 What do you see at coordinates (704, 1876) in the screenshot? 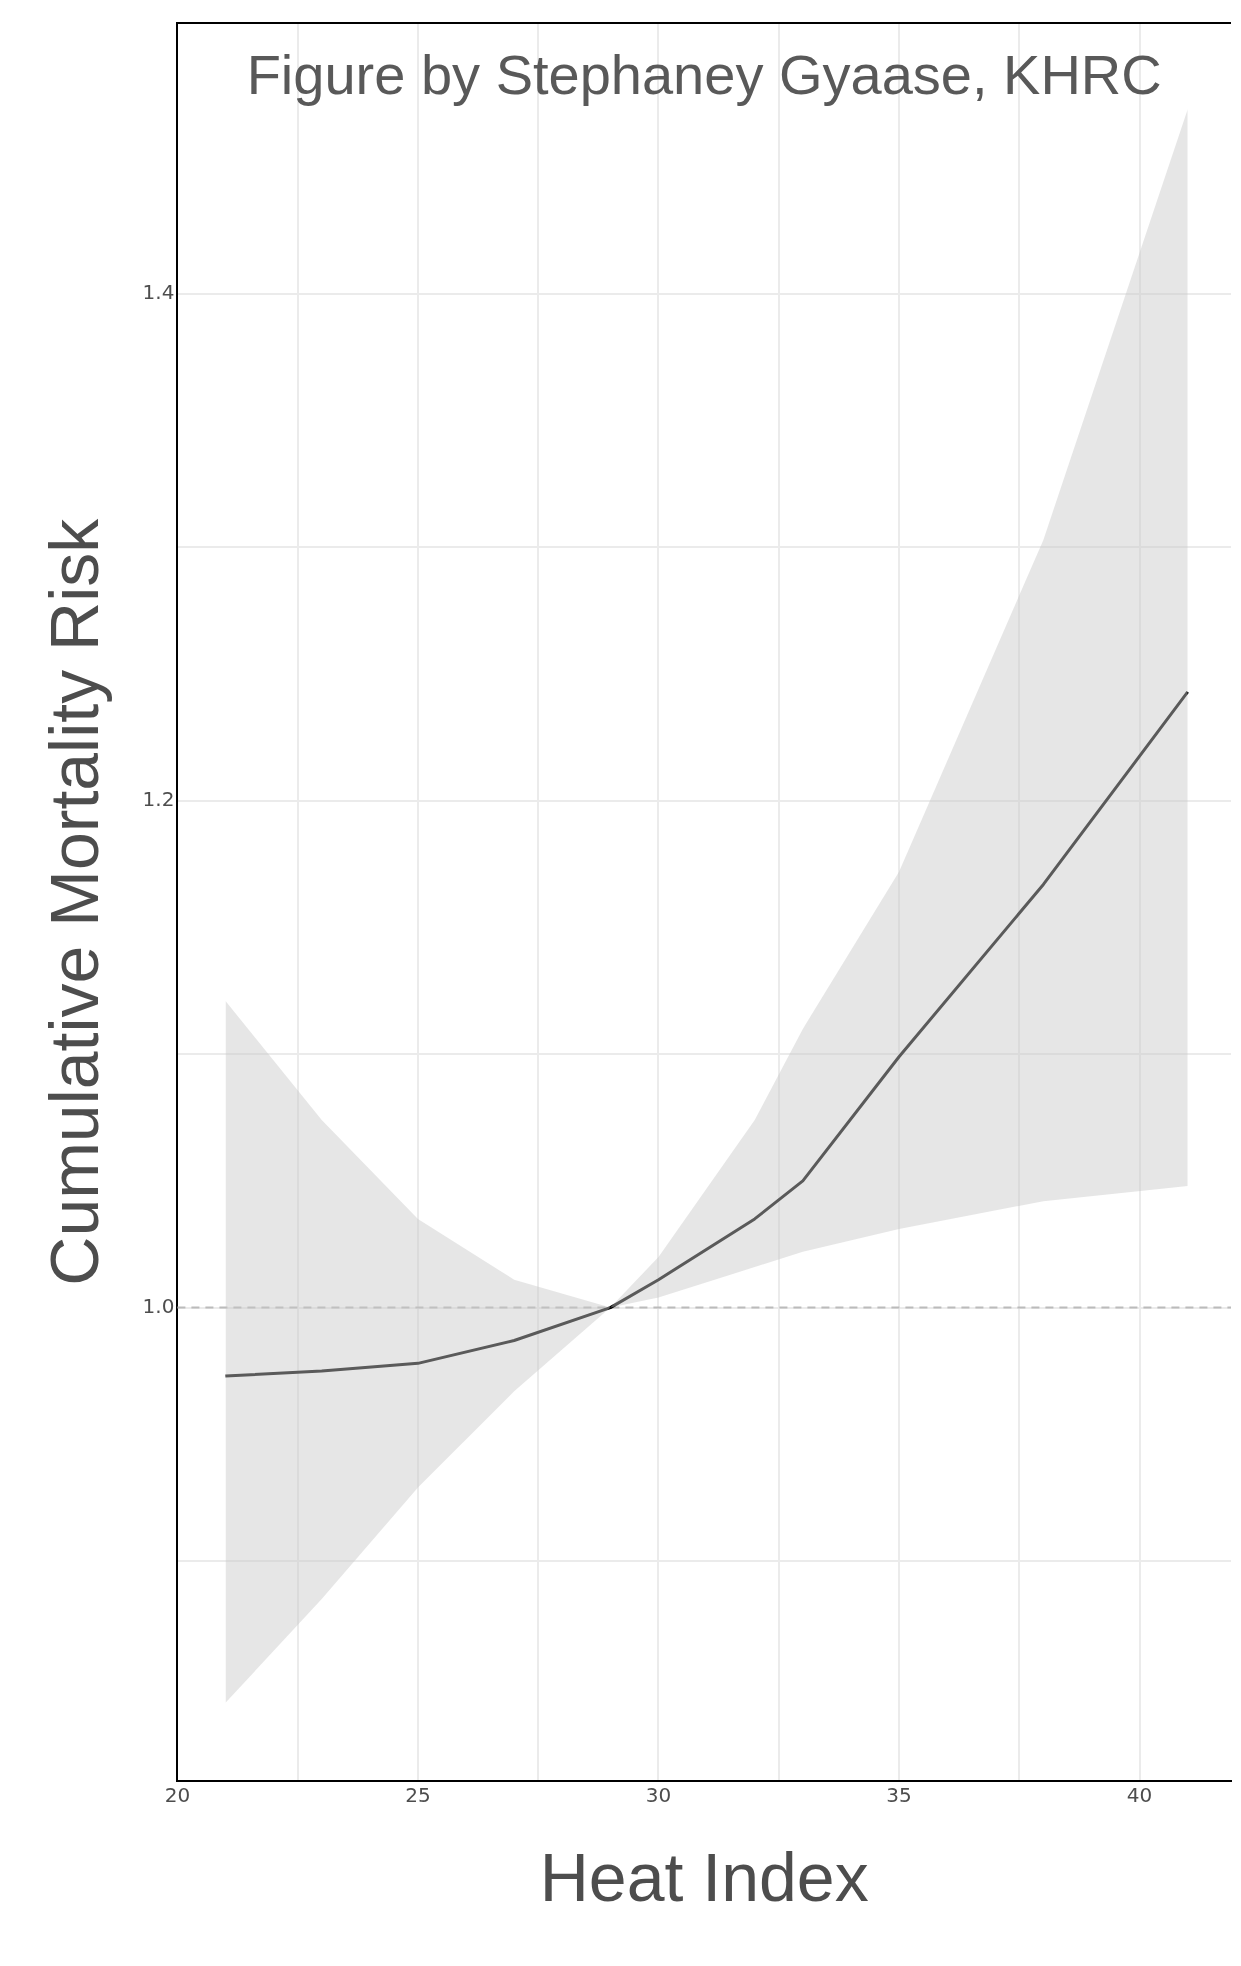
I see `x-axis-title: Heat Index` at bounding box center [704, 1876].